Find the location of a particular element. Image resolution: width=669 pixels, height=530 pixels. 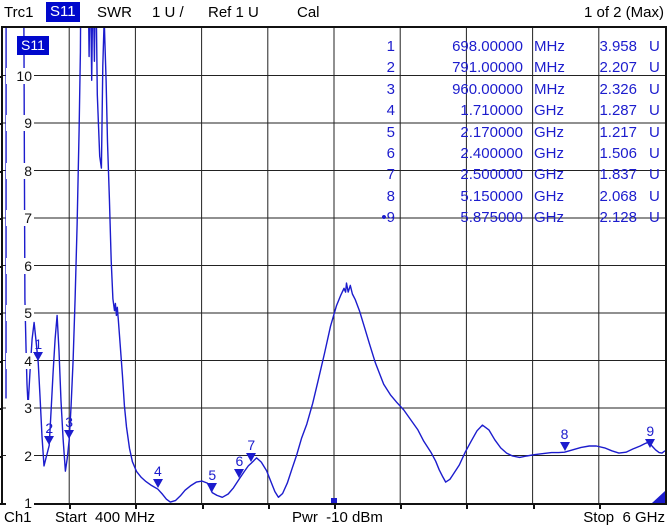

y-axis-label-6: 6 is located at coordinates (20, 265).